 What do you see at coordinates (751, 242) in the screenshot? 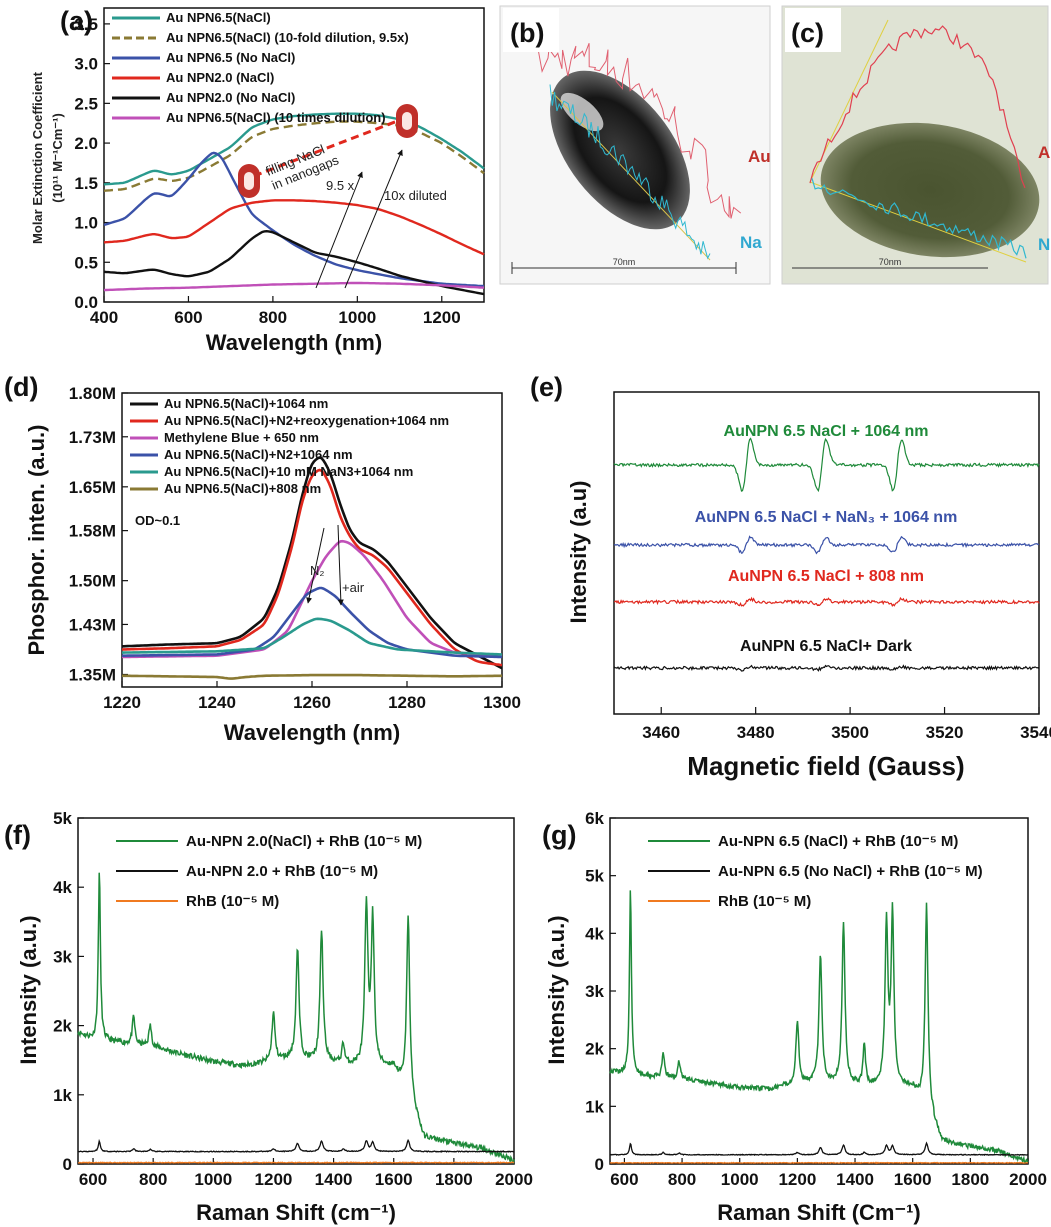
I see `panel-b-na-label: Na` at bounding box center [751, 242].